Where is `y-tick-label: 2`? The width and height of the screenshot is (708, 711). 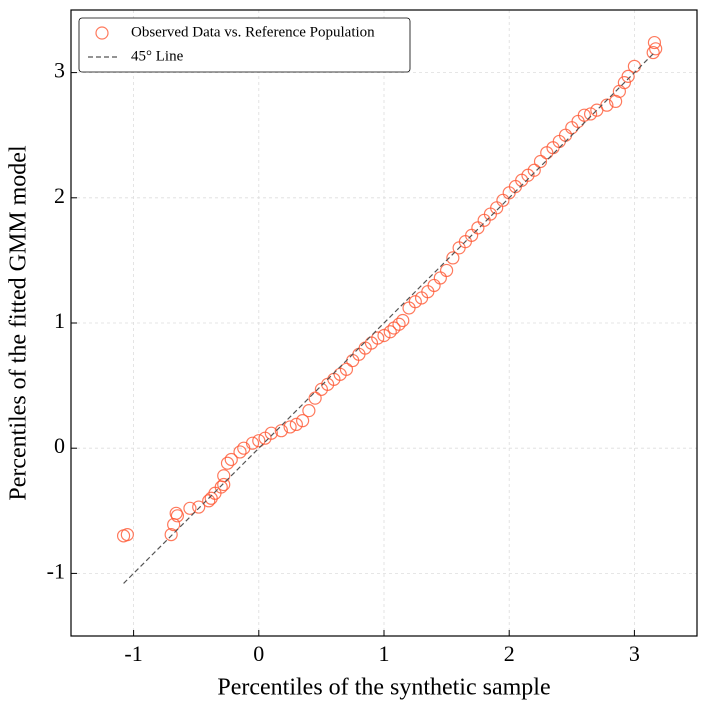 y-tick-label: 2 is located at coordinates (59, 195).